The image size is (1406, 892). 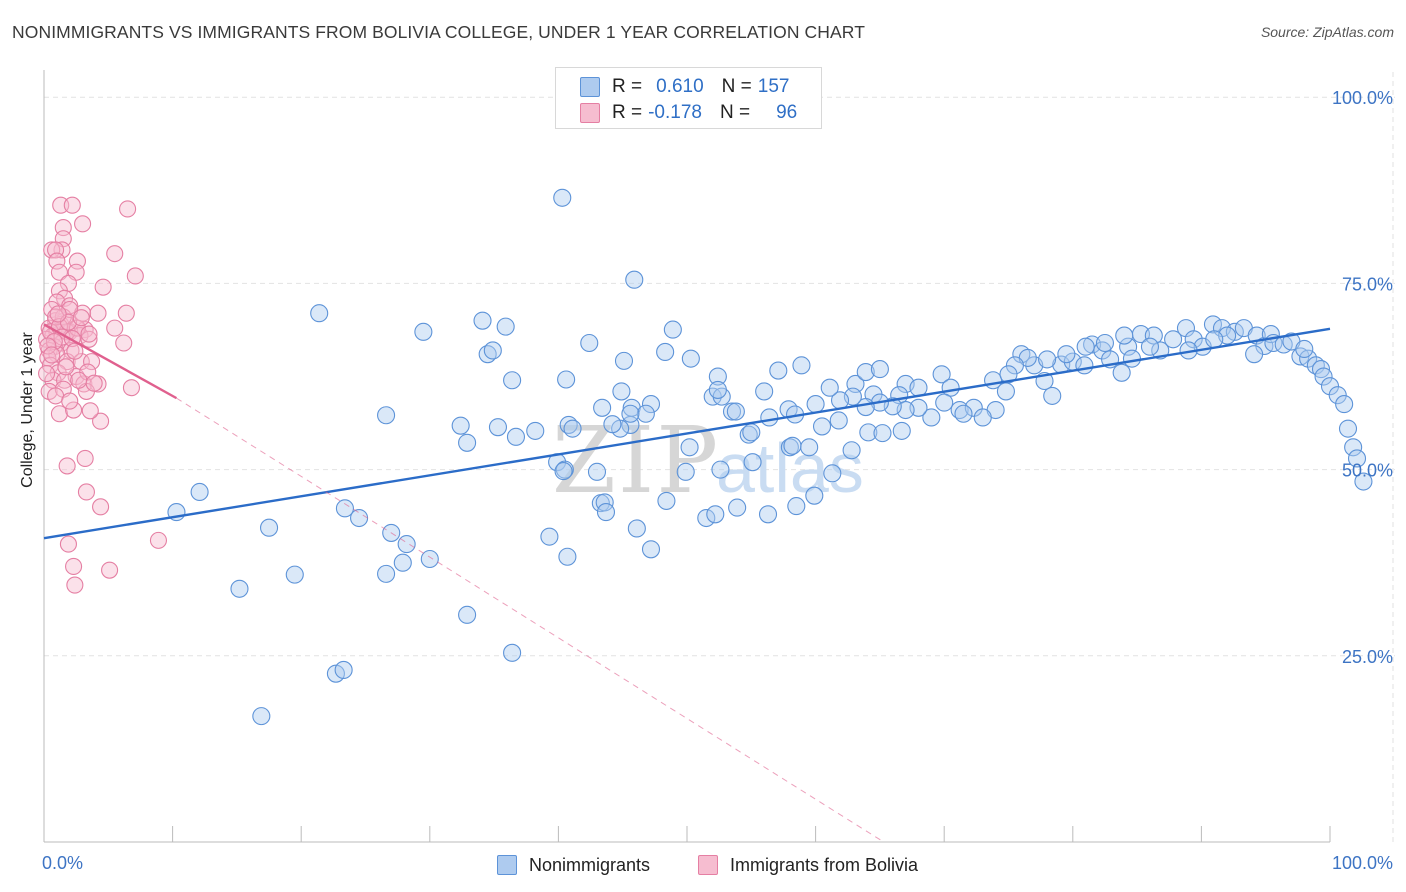 I want to click on legend-label: Immigrants from Bolivia, so click(x=824, y=864).